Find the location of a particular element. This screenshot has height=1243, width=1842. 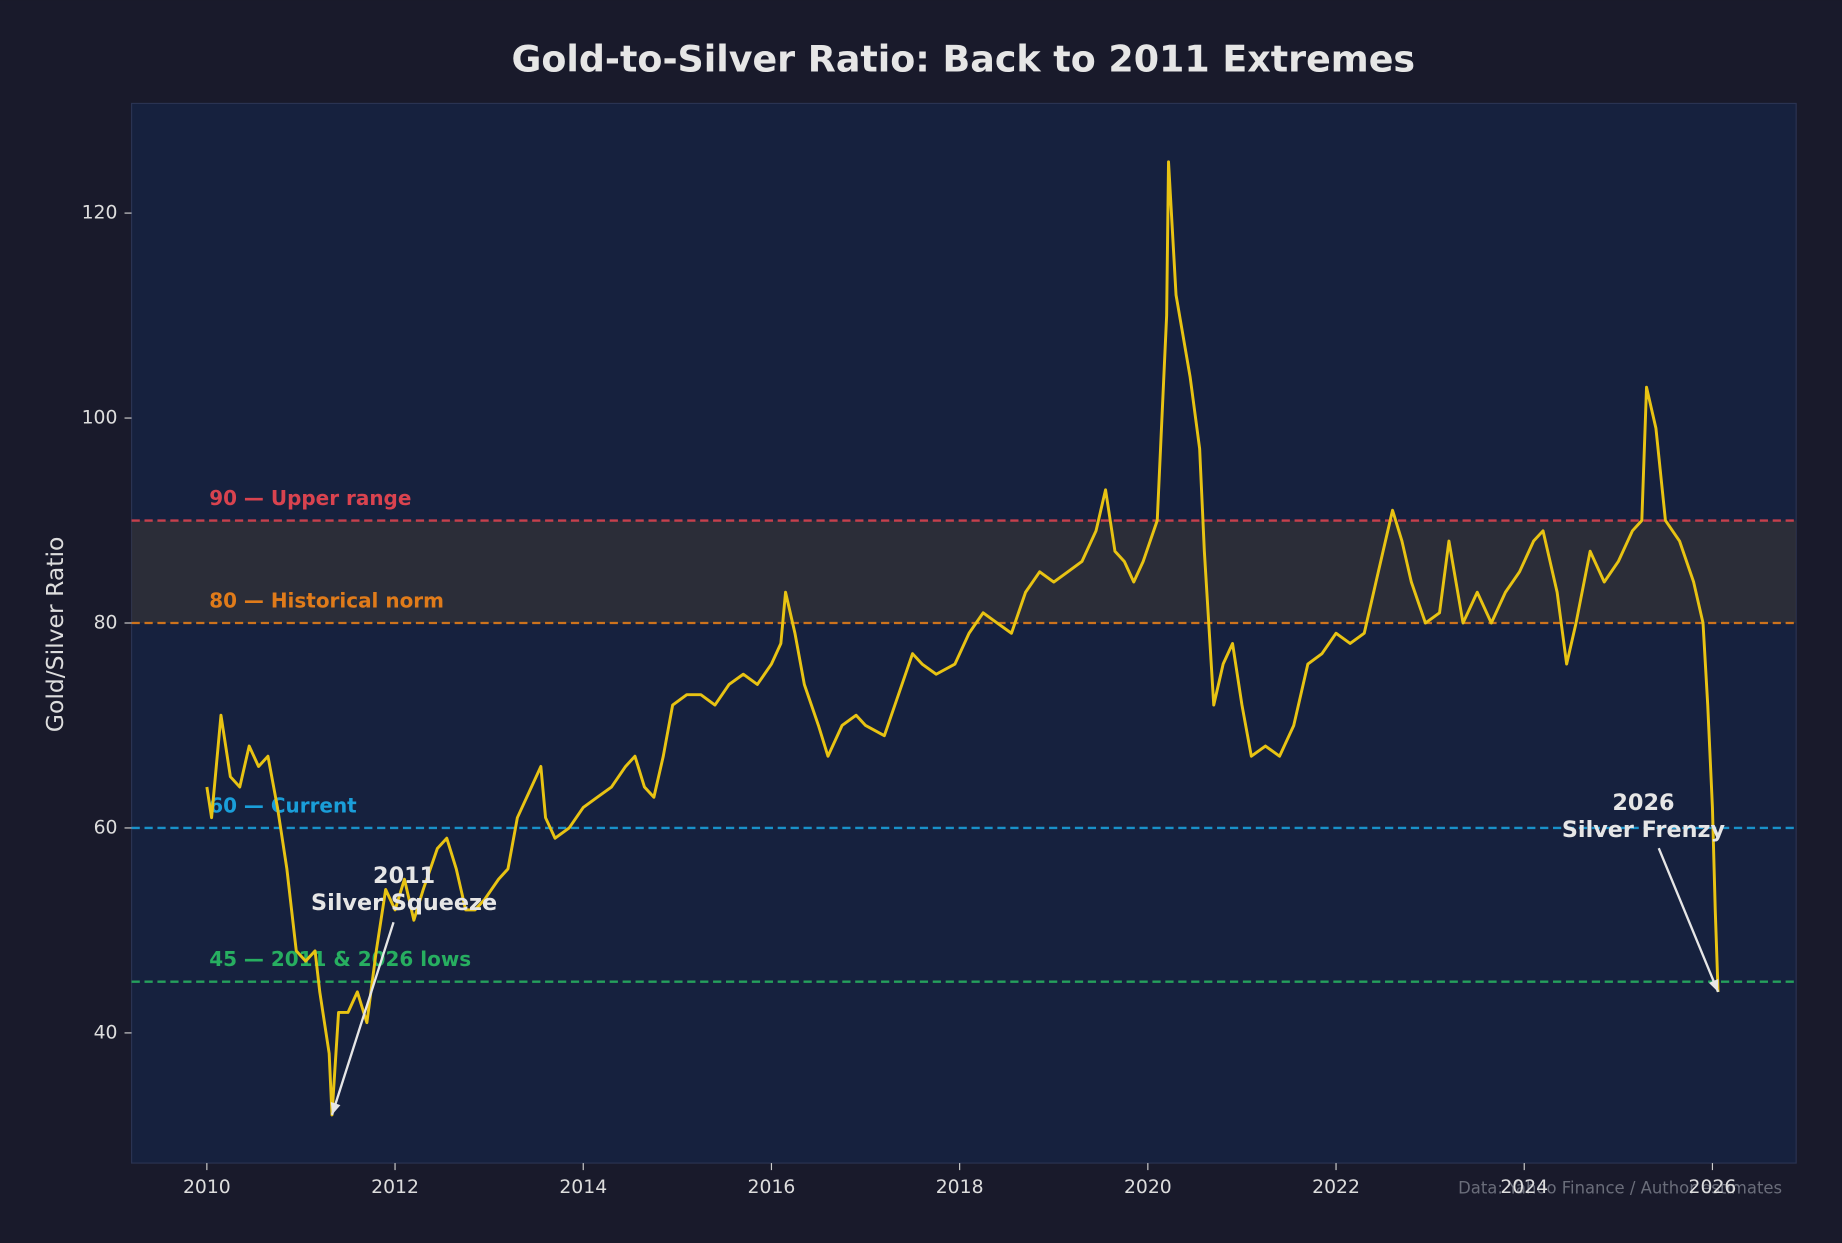

reference-label: 80 — Historical norm is located at coordinates (326, 600).